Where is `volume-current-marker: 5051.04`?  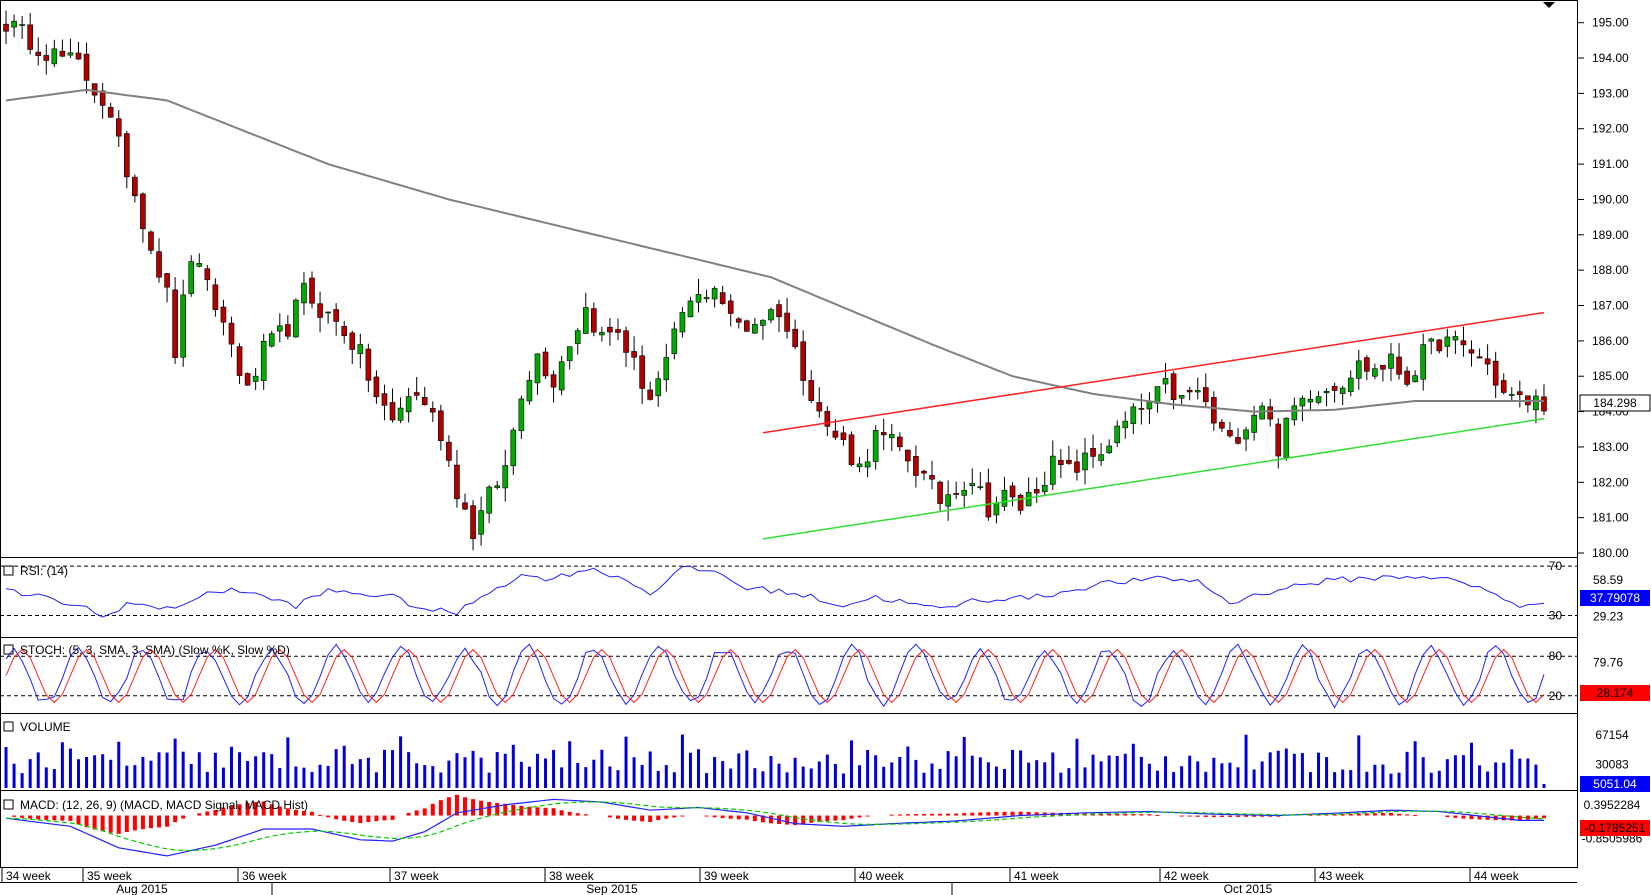 volume-current-marker: 5051.04 is located at coordinates (1615, 784).